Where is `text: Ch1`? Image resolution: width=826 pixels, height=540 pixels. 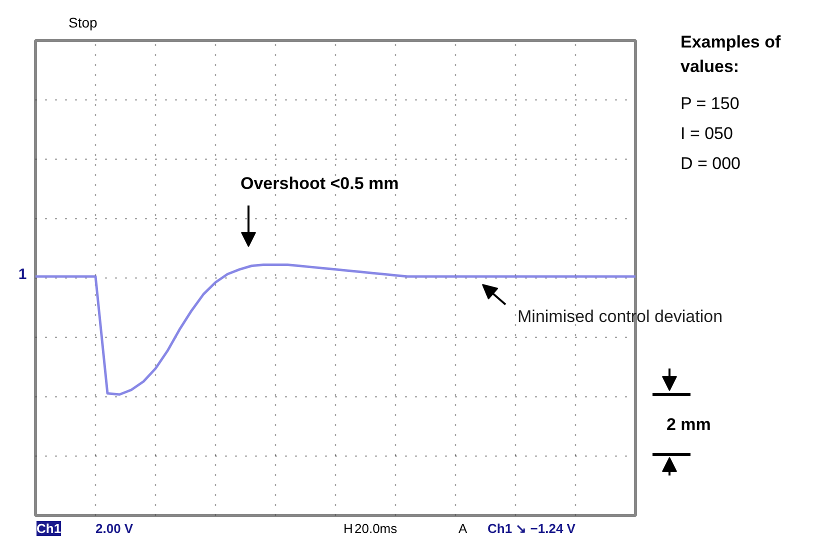 text: Ch1 is located at coordinates (49, 528).